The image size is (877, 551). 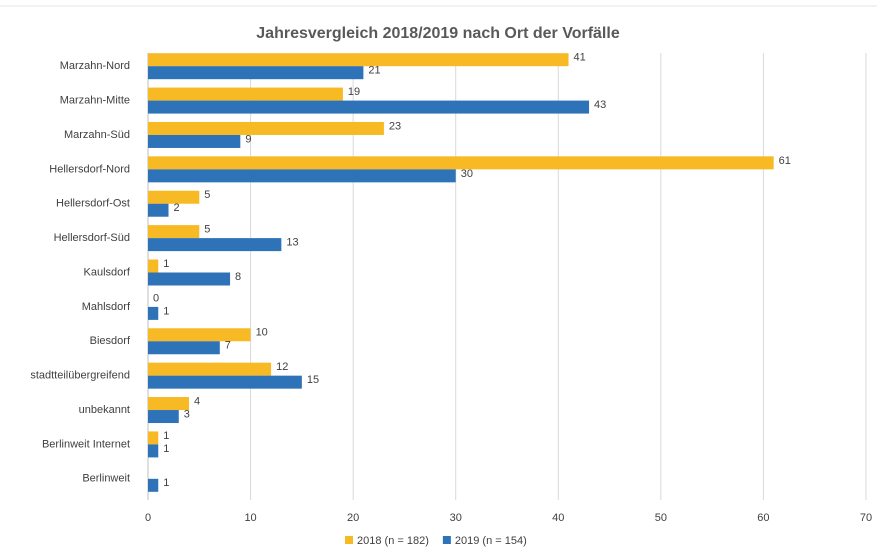 What do you see at coordinates (92, 238) in the screenshot?
I see `y-tick-label: Hellersdorf-Süd` at bounding box center [92, 238].